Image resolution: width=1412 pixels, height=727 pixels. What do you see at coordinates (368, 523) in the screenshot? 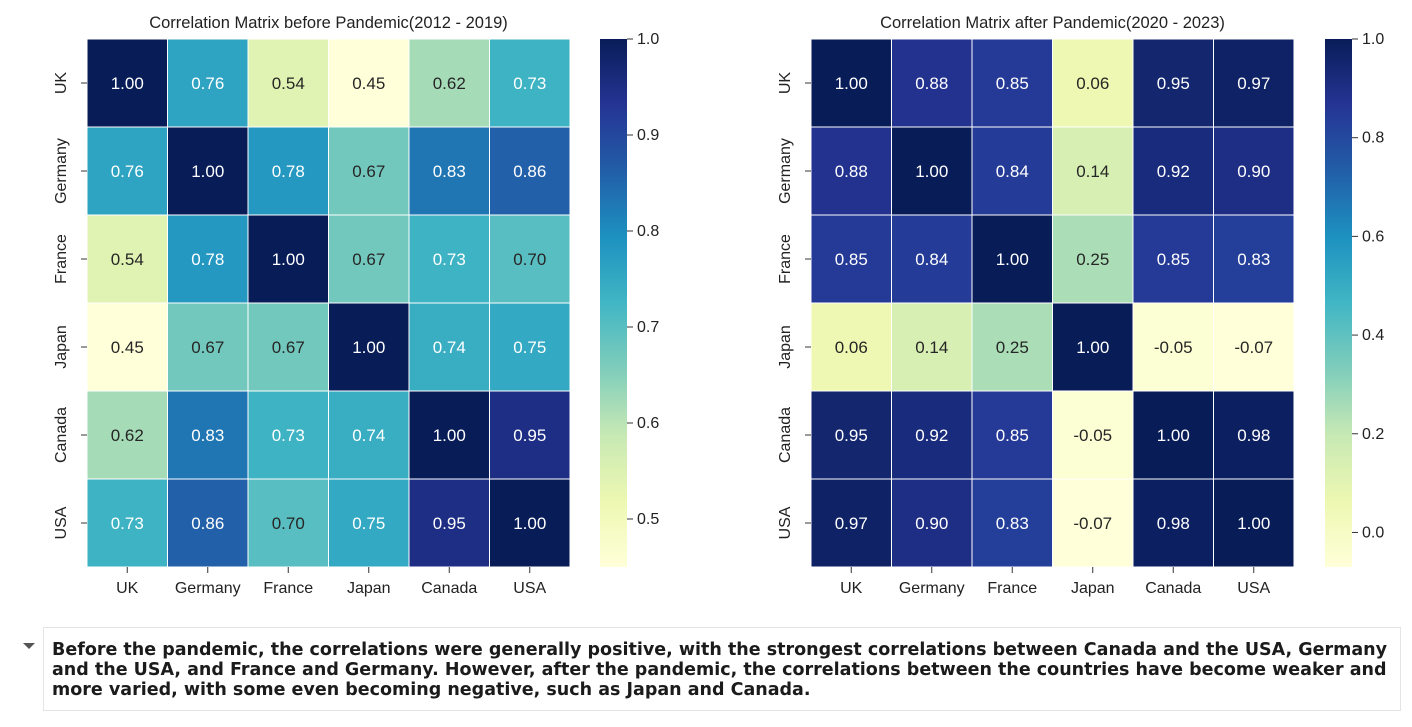
I see `data-label: 0.75` at bounding box center [368, 523].